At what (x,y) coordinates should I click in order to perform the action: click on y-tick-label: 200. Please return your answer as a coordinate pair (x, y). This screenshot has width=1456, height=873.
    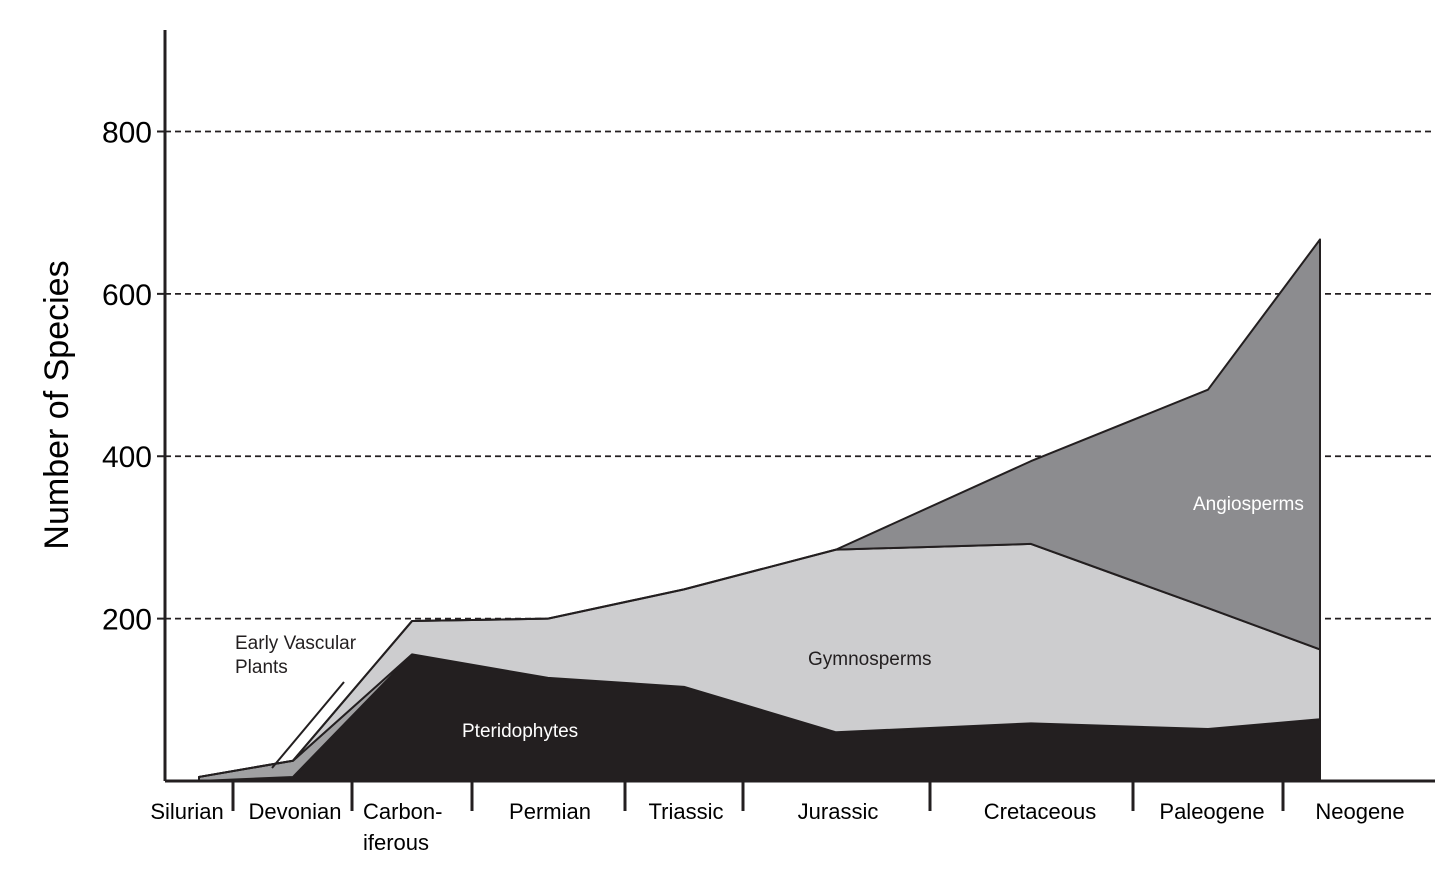
    Looking at the image, I should click on (127, 620).